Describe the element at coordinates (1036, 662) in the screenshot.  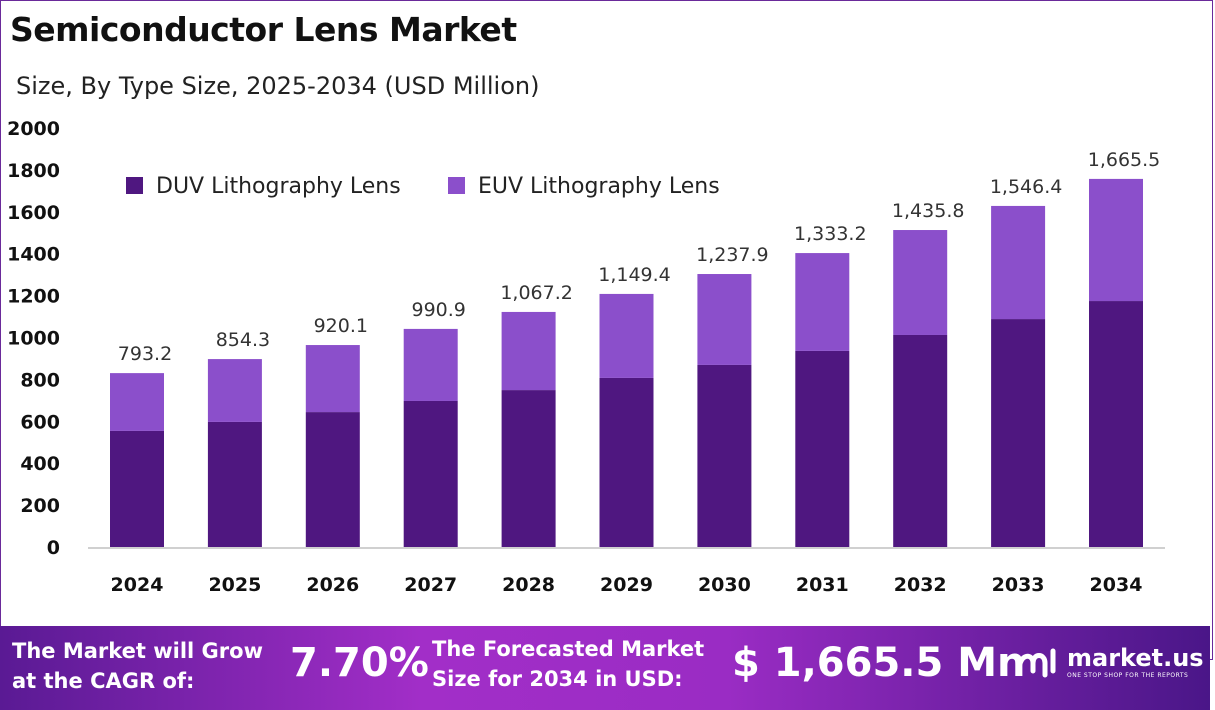
I see `logo-icon` at that location.